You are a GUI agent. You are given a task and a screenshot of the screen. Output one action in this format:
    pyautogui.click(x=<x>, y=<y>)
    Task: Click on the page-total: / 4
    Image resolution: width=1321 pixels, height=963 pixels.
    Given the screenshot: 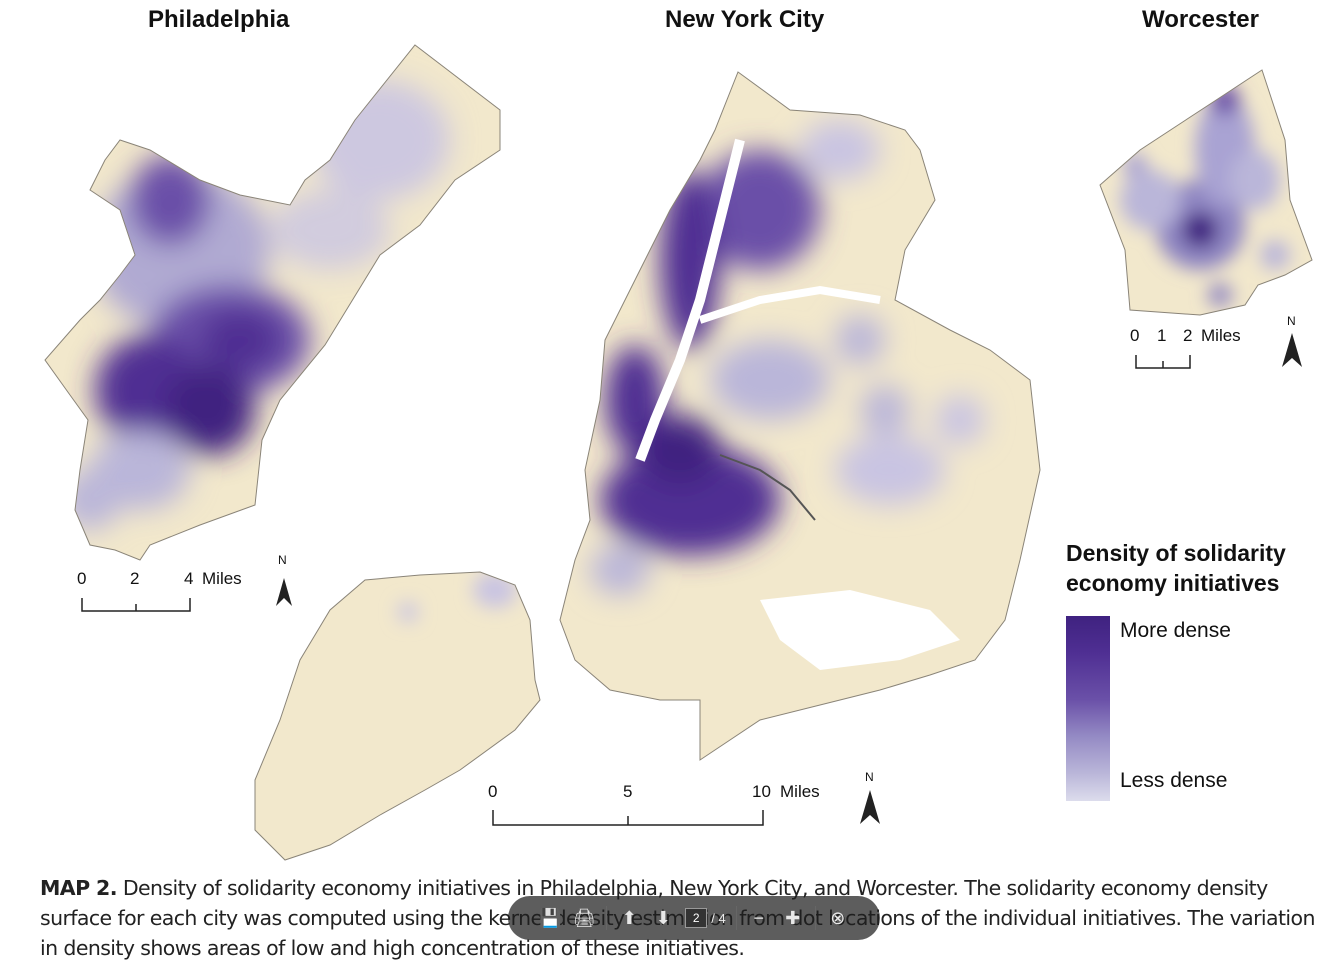 What is the action you would take?
    pyautogui.click(x=718, y=918)
    